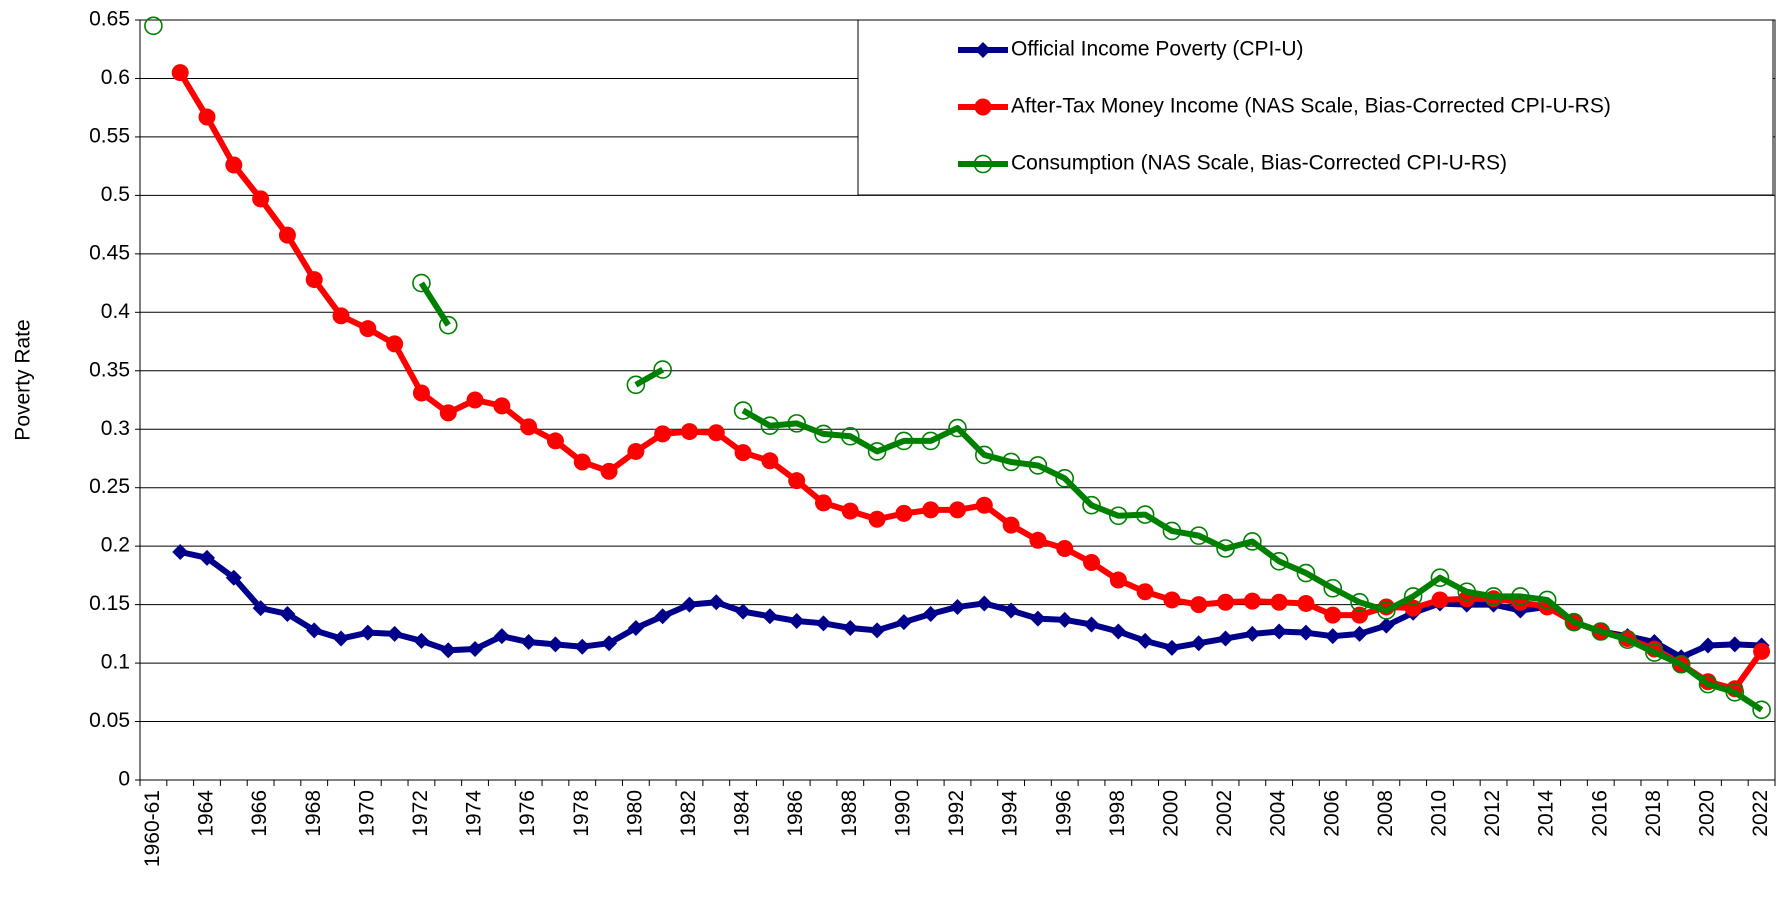 The width and height of the screenshot is (1787, 897). What do you see at coordinates (124, 779) in the screenshot?
I see `y-tick-label: 0` at bounding box center [124, 779].